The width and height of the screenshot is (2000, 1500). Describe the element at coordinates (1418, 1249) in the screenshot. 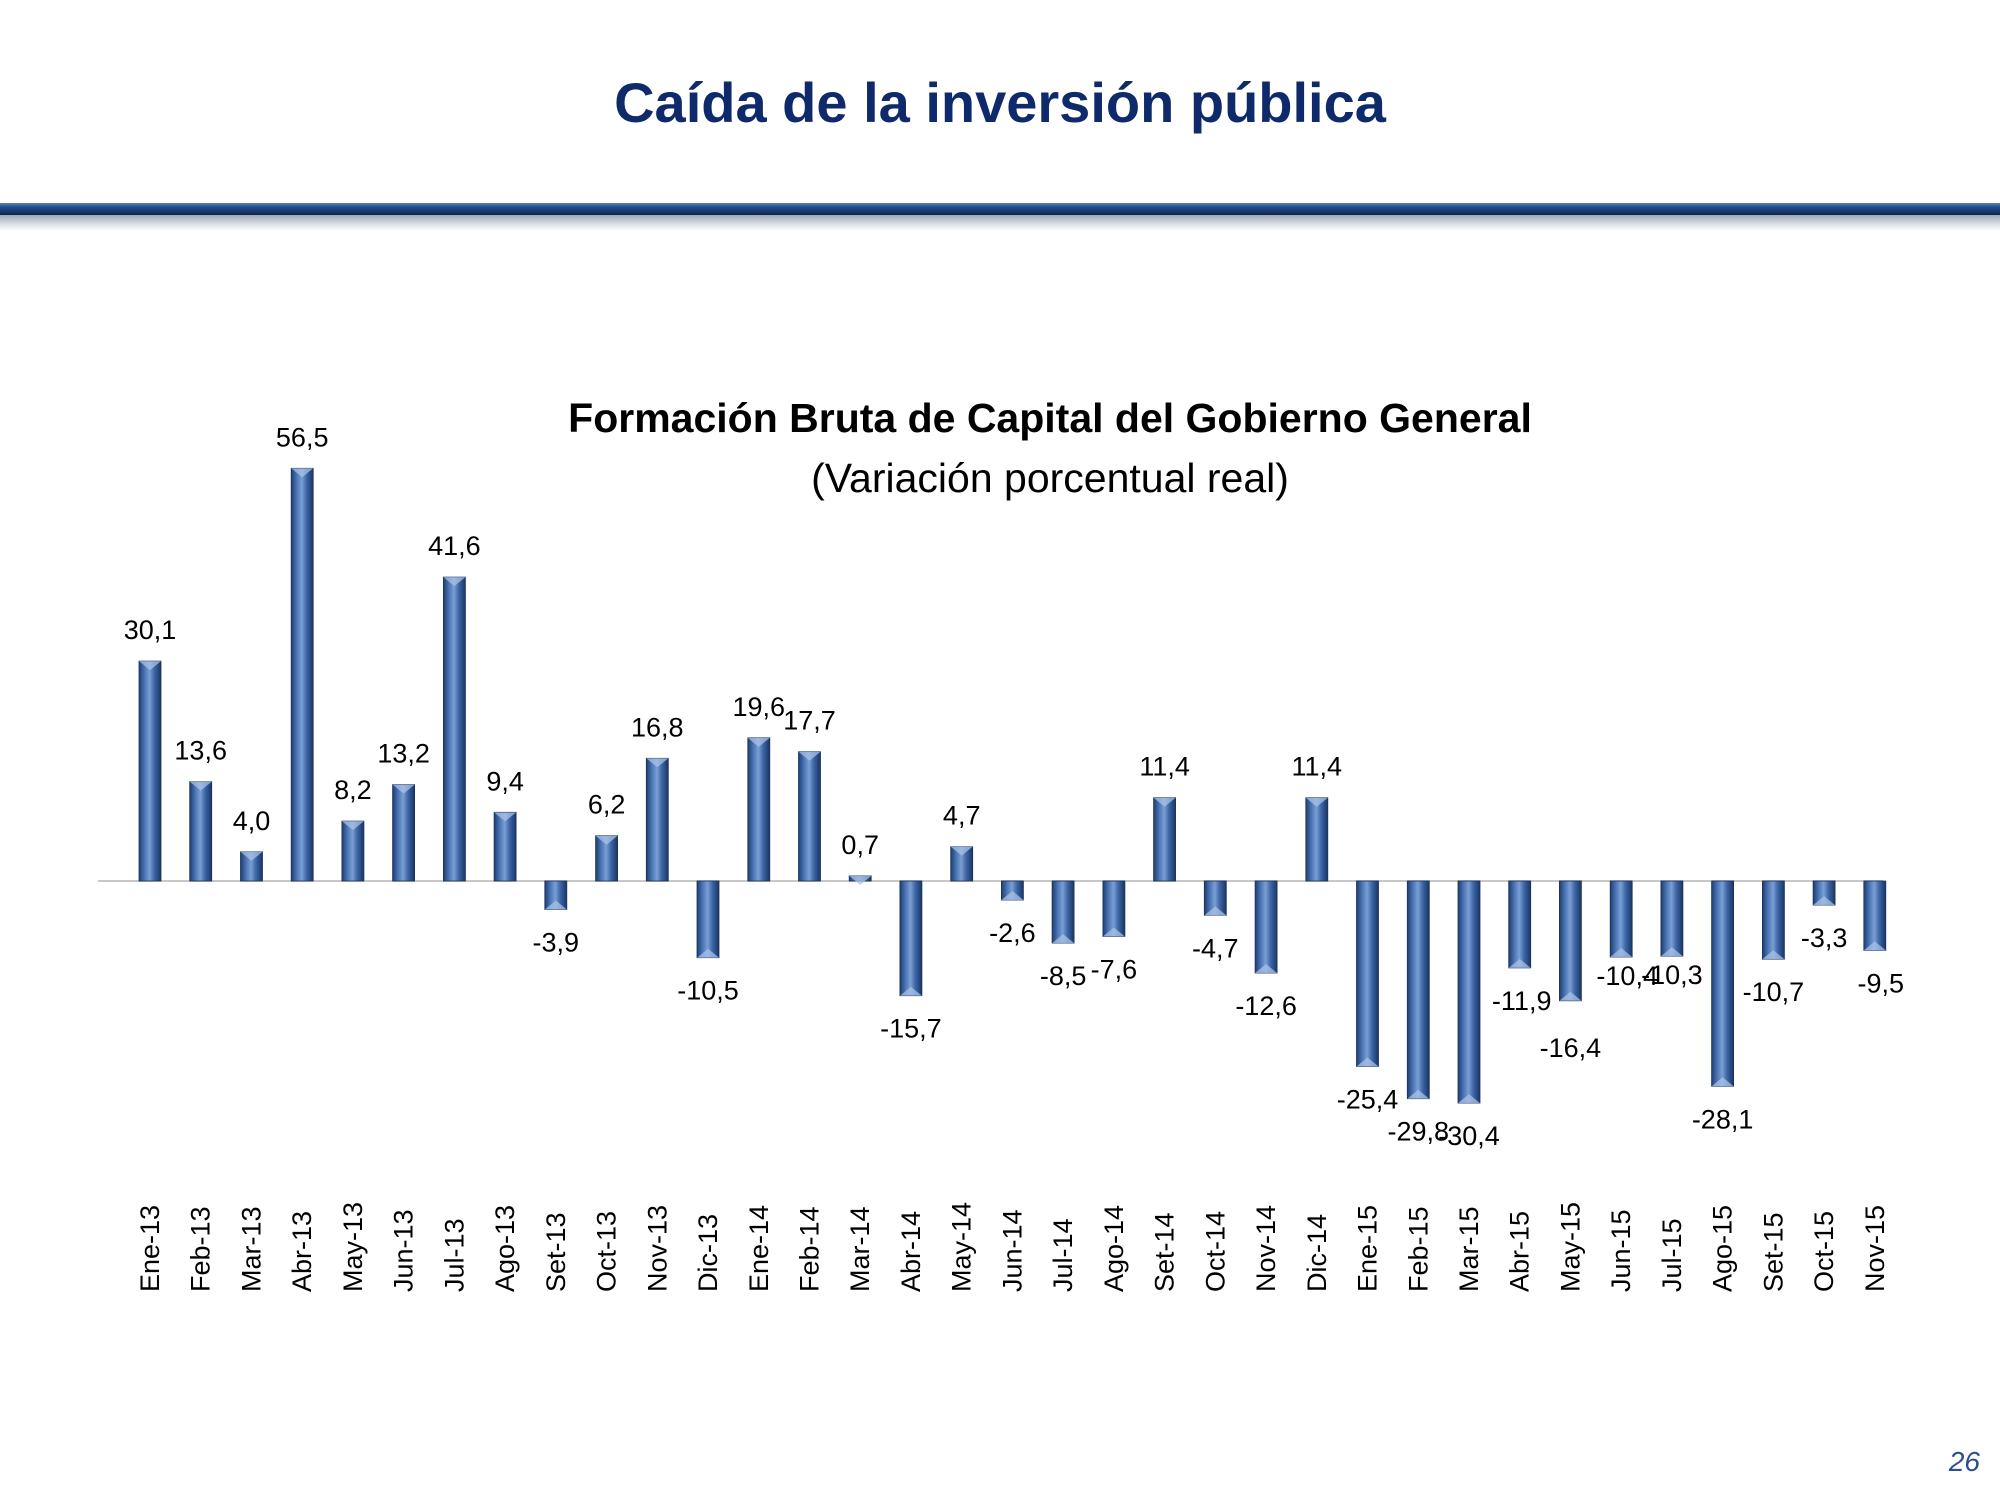

I see `category-label-feb-15: Feb-15` at that location.